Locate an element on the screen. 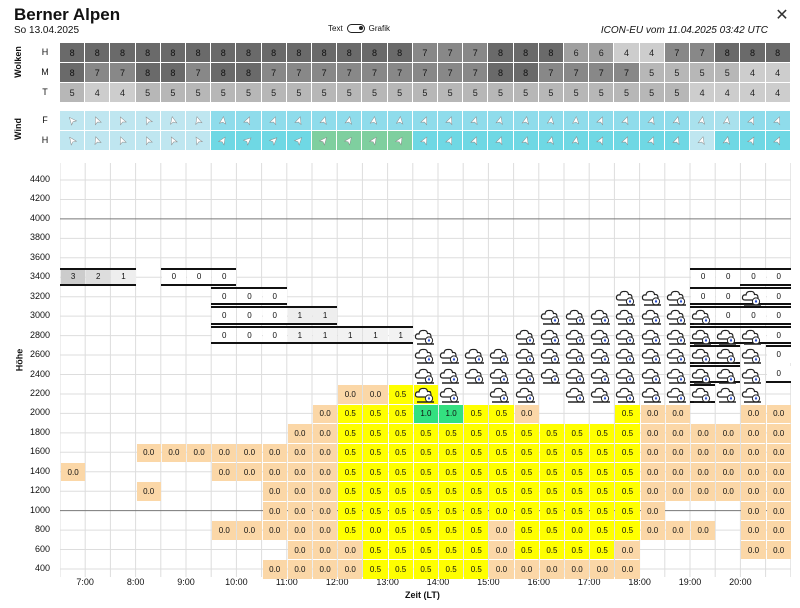 The image size is (800, 608). y-tick-label: 1200 is located at coordinates (39, 490).